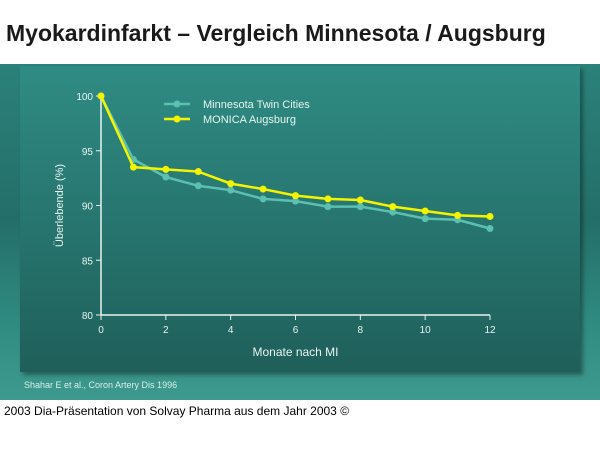 This screenshot has height=461, width=600. I want to click on x-tick-label: 2, so click(166, 330).